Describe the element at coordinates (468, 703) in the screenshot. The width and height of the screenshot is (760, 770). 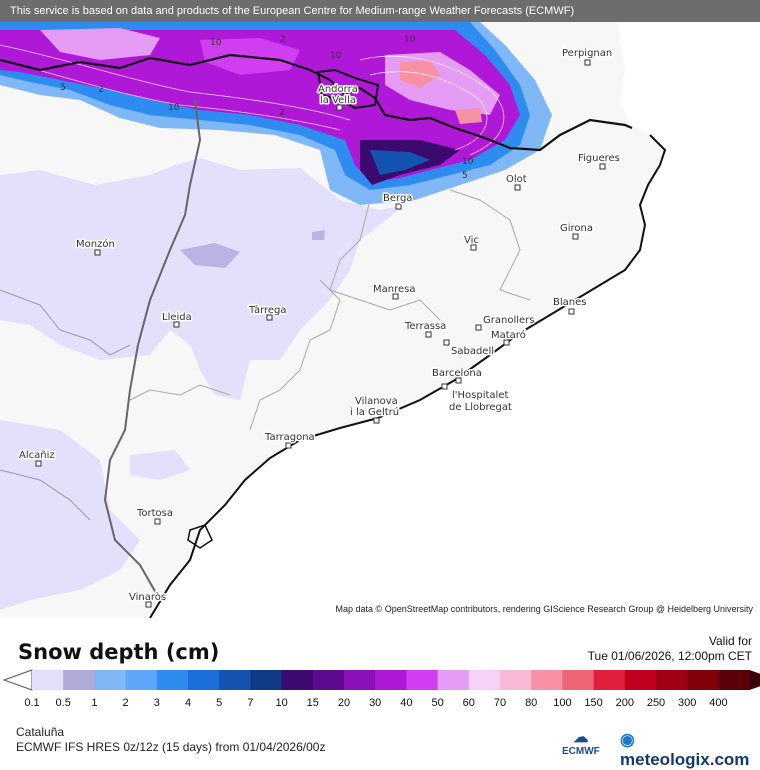
I see `scale-tick-label: 60` at that location.